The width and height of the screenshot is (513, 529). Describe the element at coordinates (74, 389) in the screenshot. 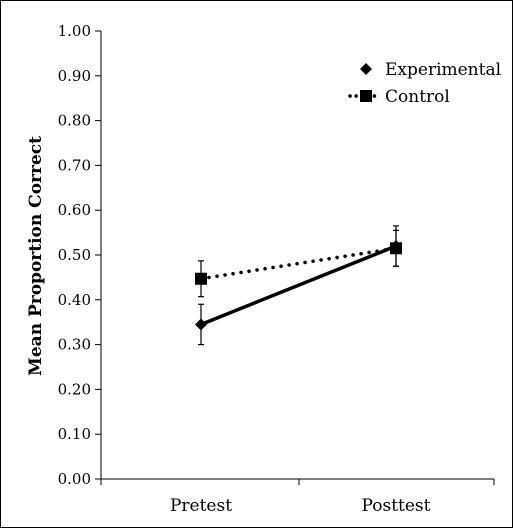

I see `y-tick-label: 0.20` at that location.